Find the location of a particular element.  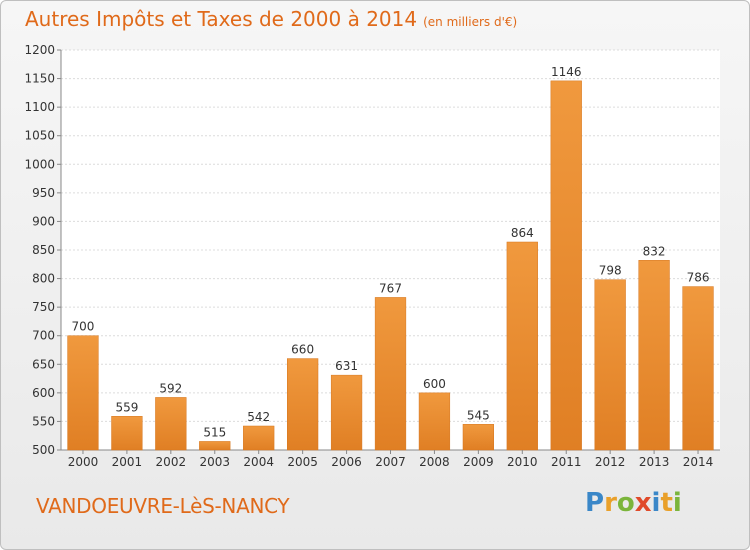

x-tick-label: 2002 is located at coordinates (171, 462).